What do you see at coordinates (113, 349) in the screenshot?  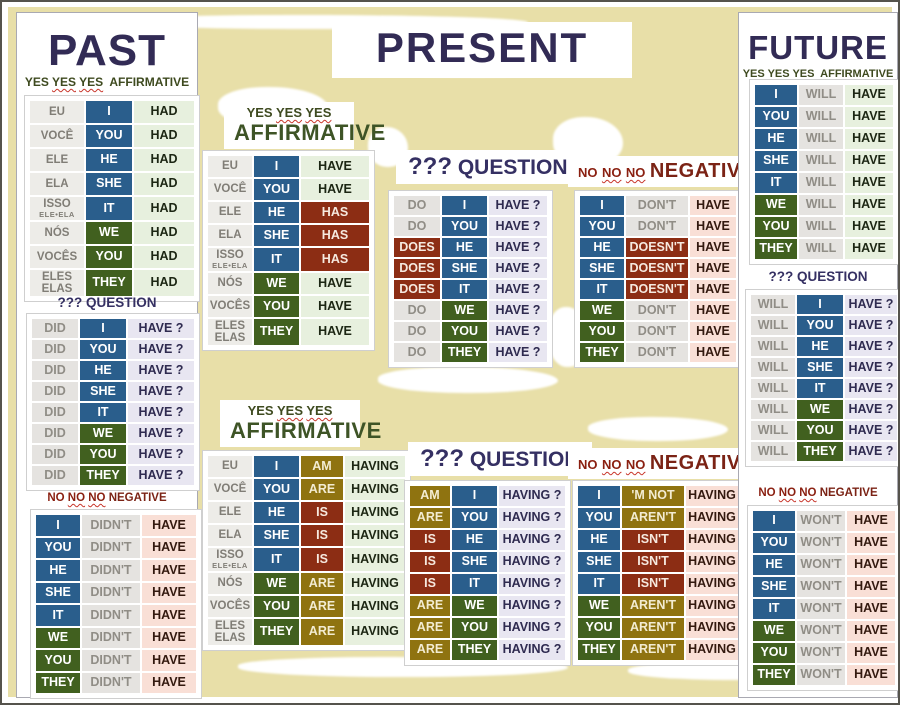 I see `table-row: DID YOU HAVE ?` at bounding box center [113, 349].